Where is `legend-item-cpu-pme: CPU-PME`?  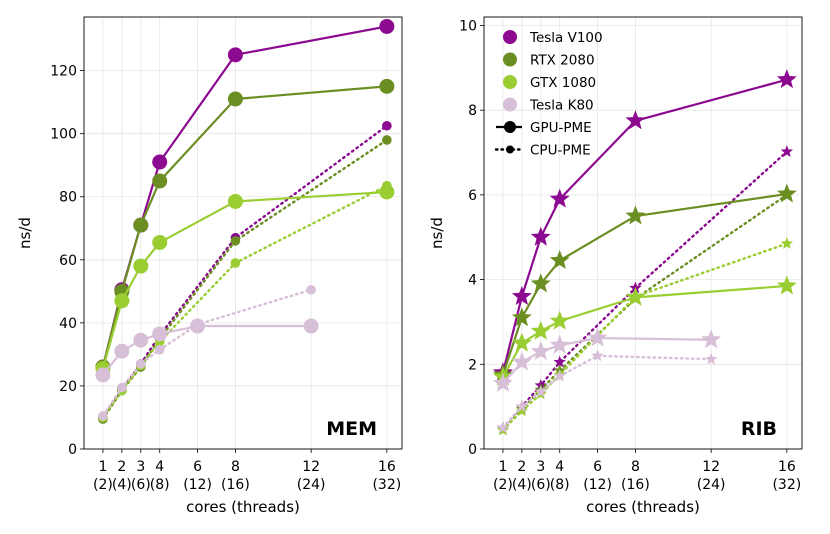 legend-item-cpu-pme: CPU-PME is located at coordinates (542, 151).